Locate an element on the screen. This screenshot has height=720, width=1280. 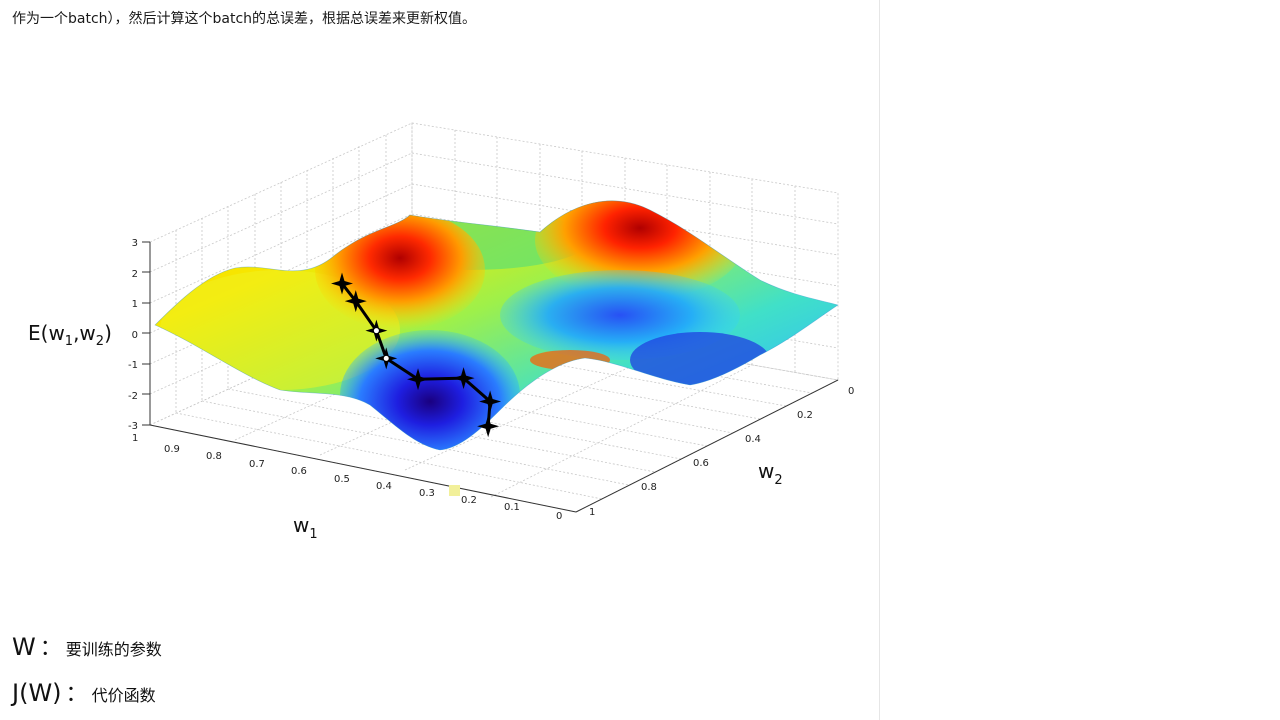
w1-tick: 0.8 is located at coordinates (214, 456).